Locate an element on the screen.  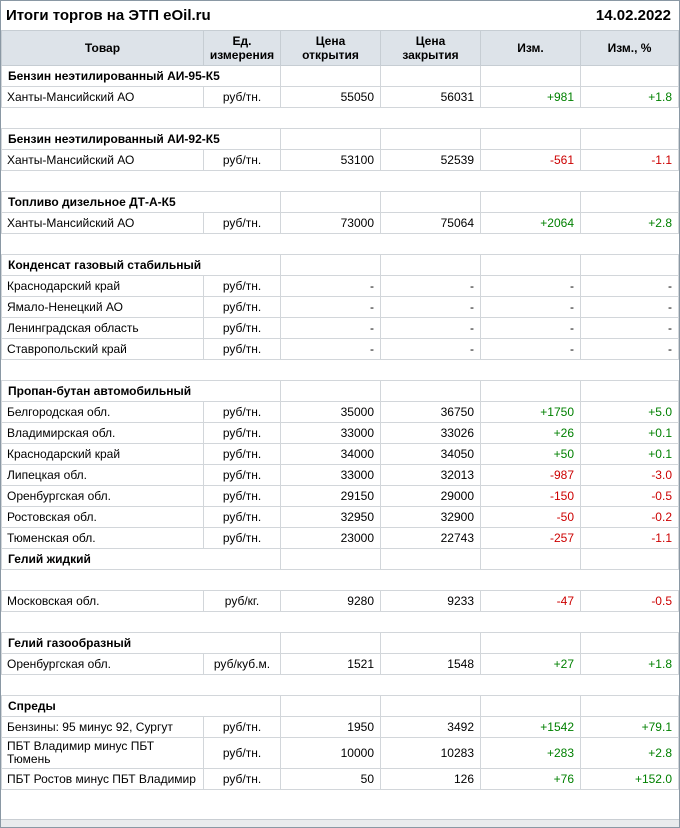
cell-open-price: 33000 is located at coordinates (330, 433).